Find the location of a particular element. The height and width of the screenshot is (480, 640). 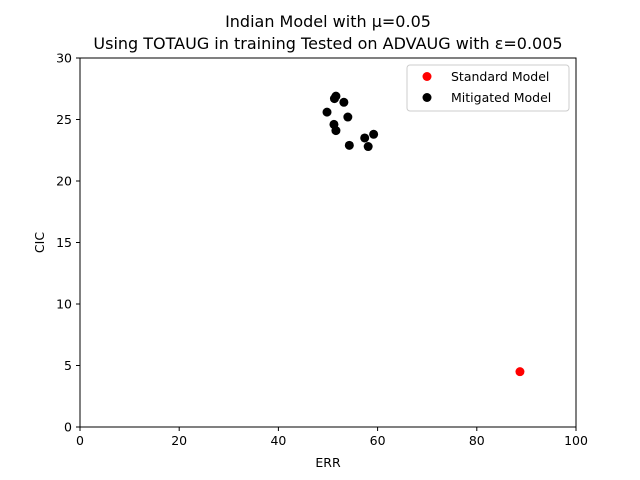

y-tick-label: 10 is located at coordinates (64, 304).